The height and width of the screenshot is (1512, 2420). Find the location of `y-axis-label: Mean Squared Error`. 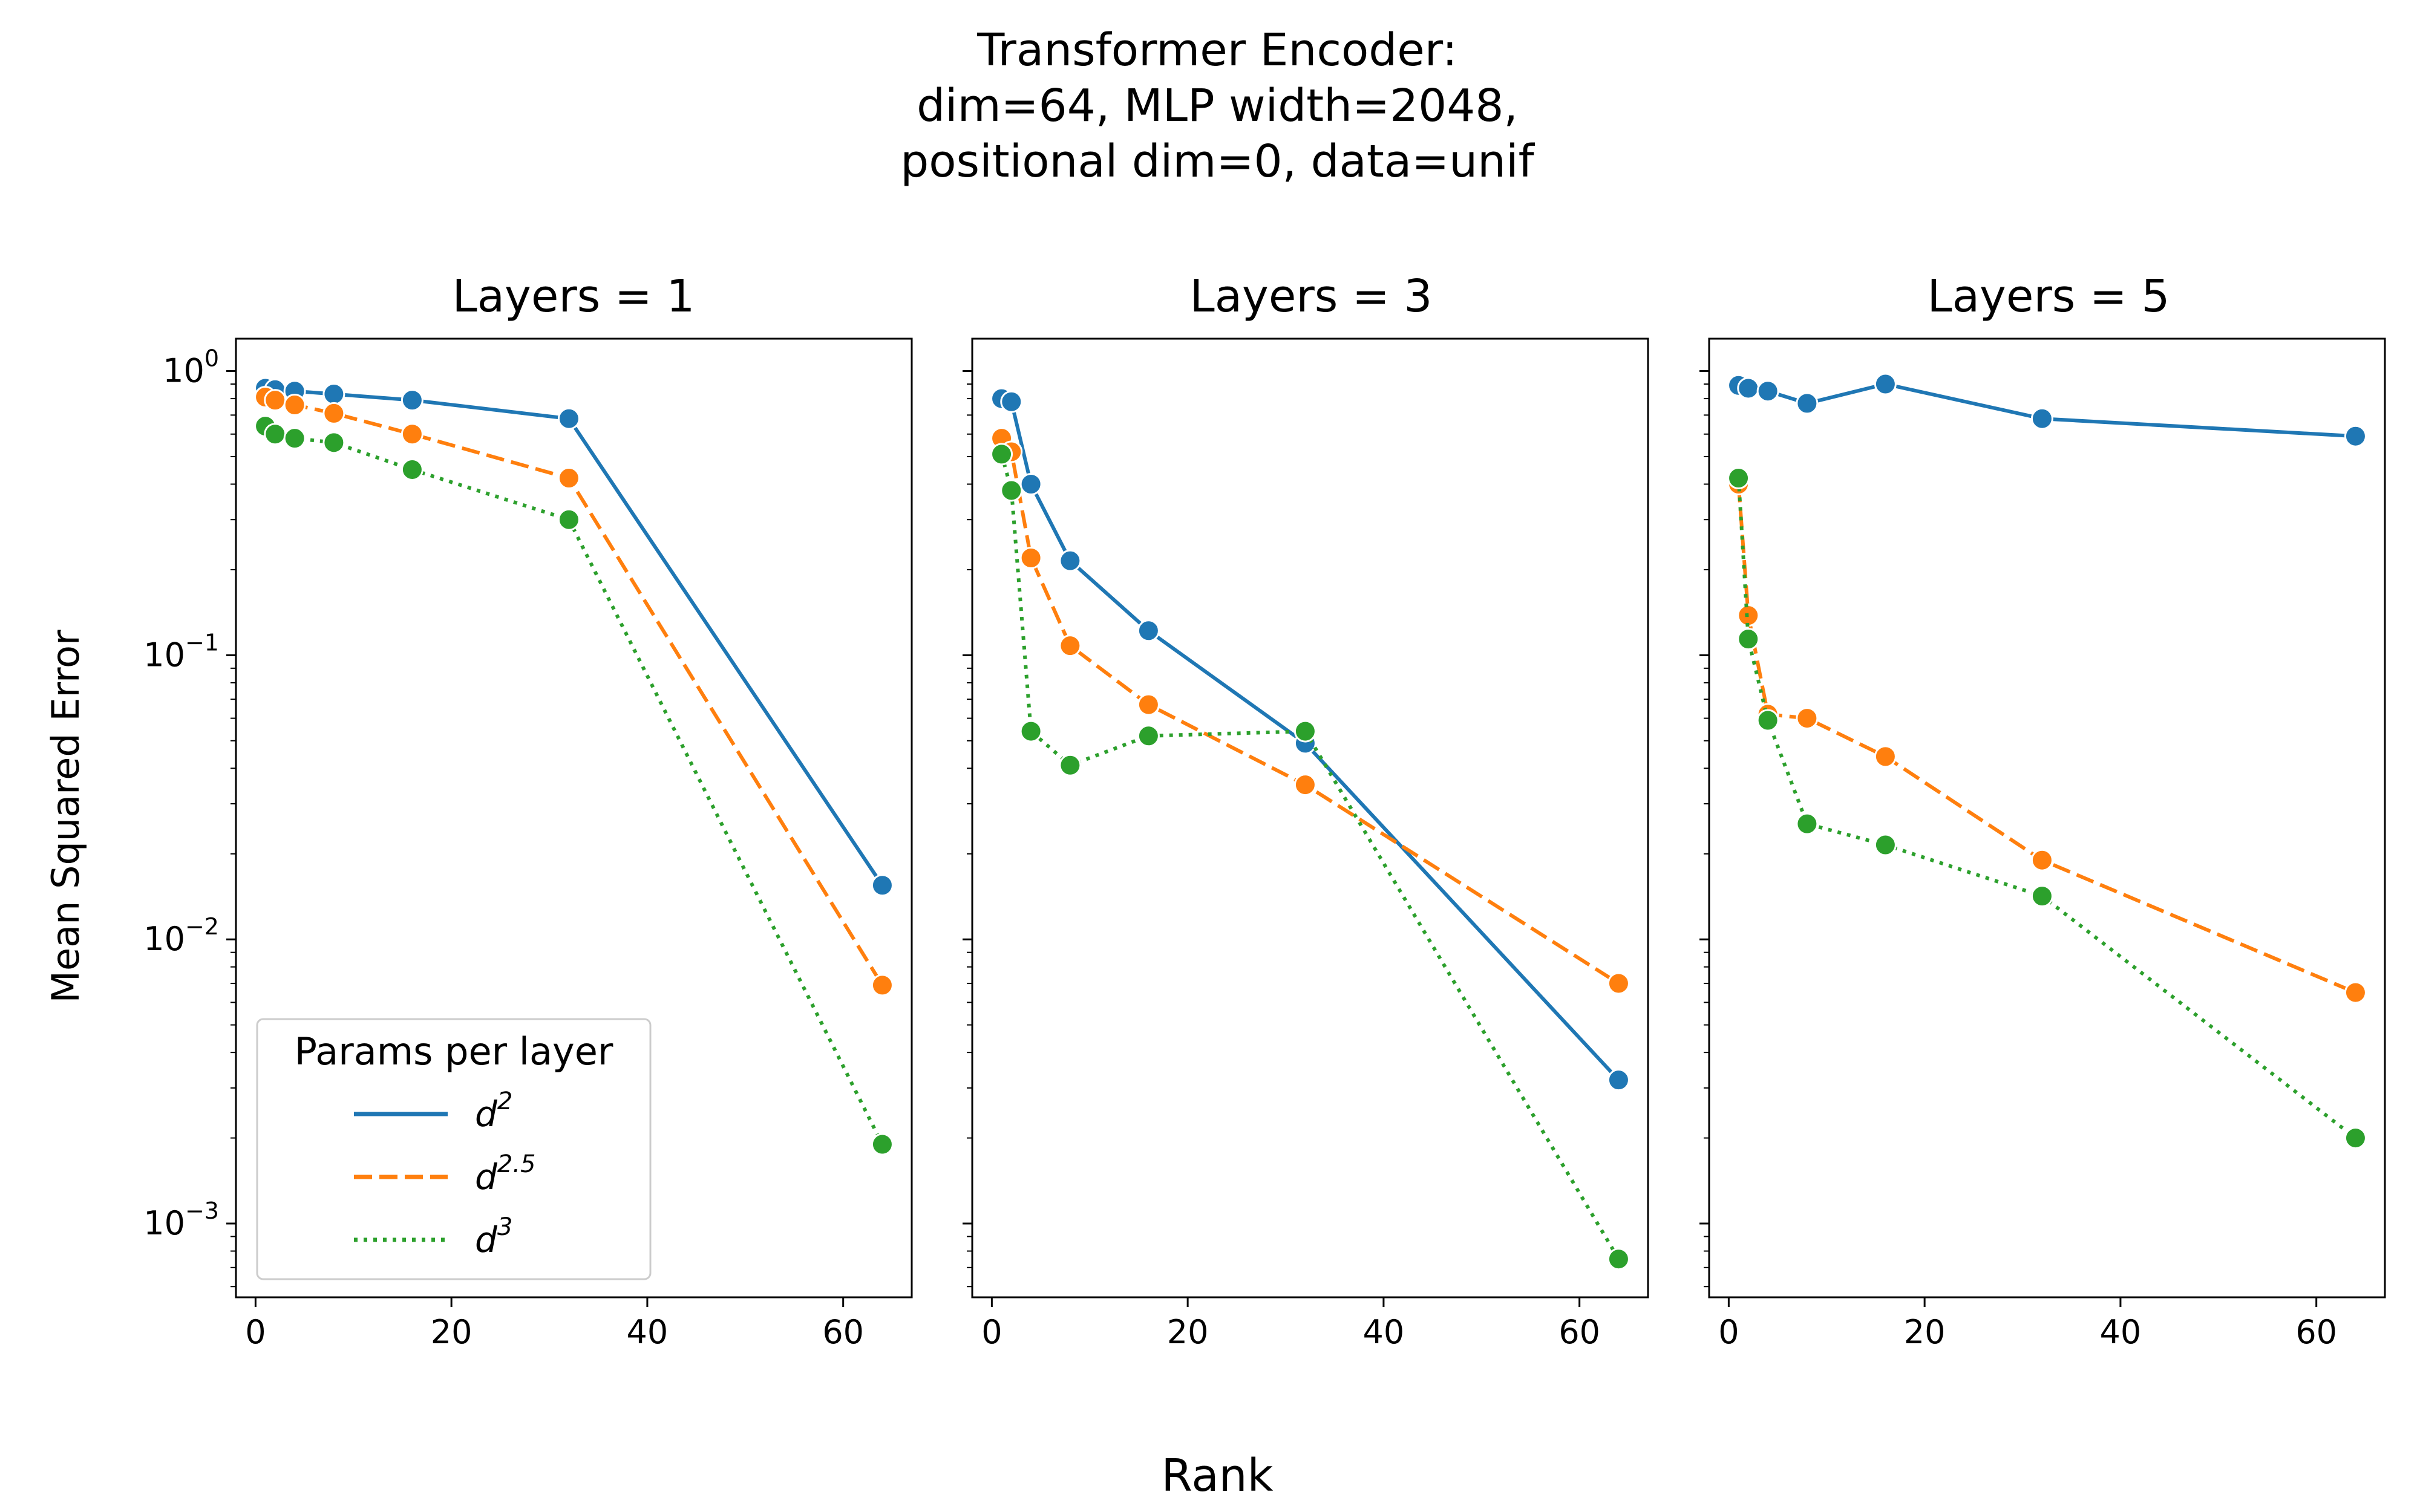

y-axis-label: Mean Squared Error is located at coordinates (66, 816).